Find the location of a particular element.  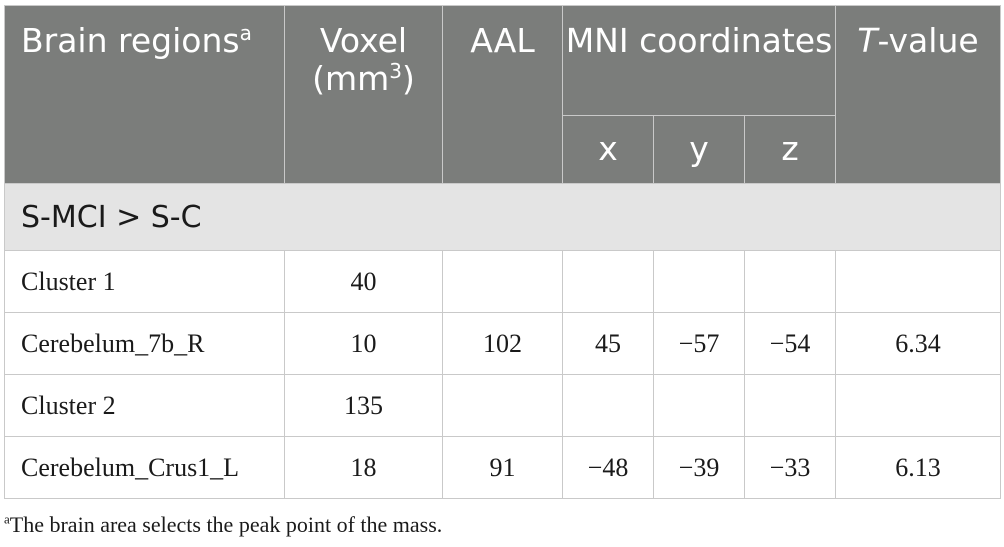

table-row: Cluster 2 135 is located at coordinates (502, 405).